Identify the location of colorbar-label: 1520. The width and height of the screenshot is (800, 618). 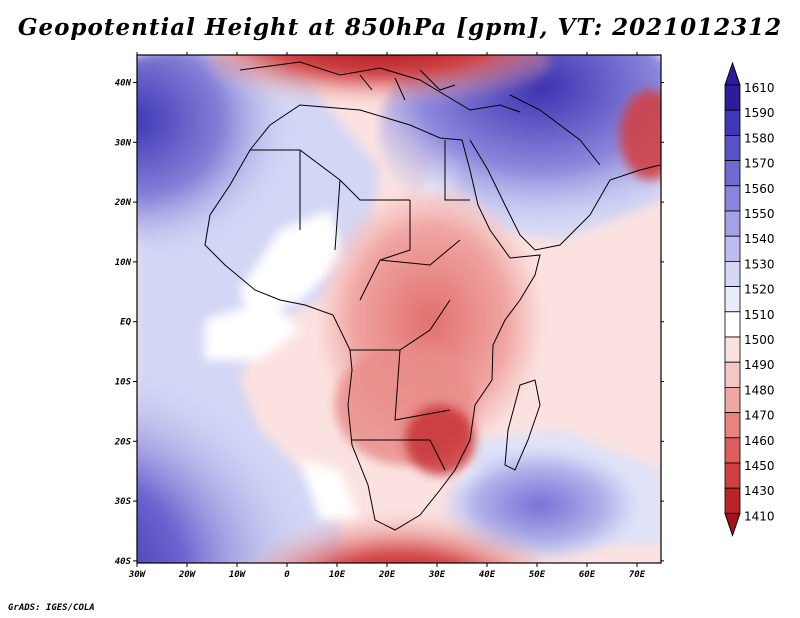
(759, 290).